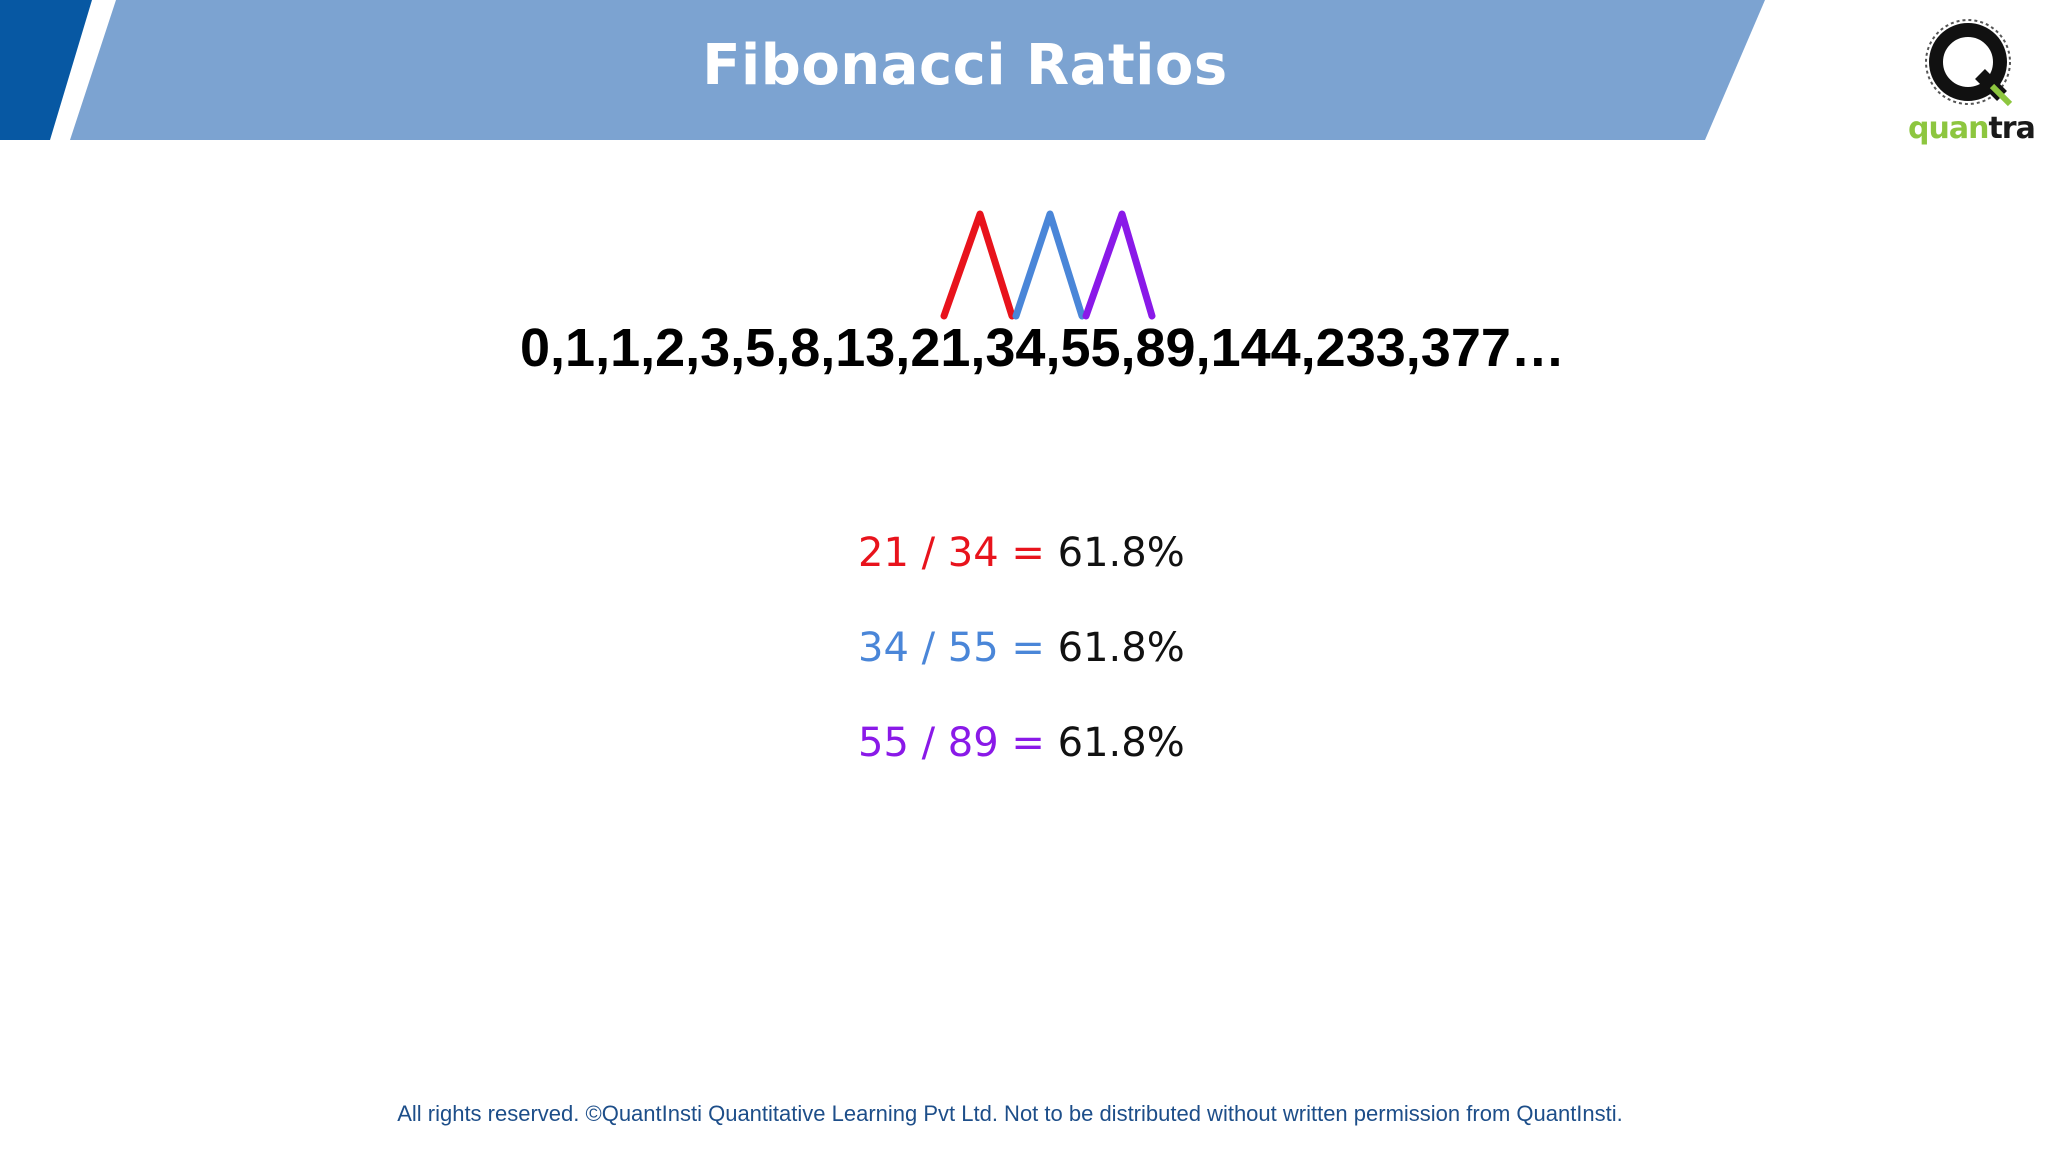 This screenshot has width=2048, height=1152. I want to click on quantra-q-logo-icon, so click(1969, 63).